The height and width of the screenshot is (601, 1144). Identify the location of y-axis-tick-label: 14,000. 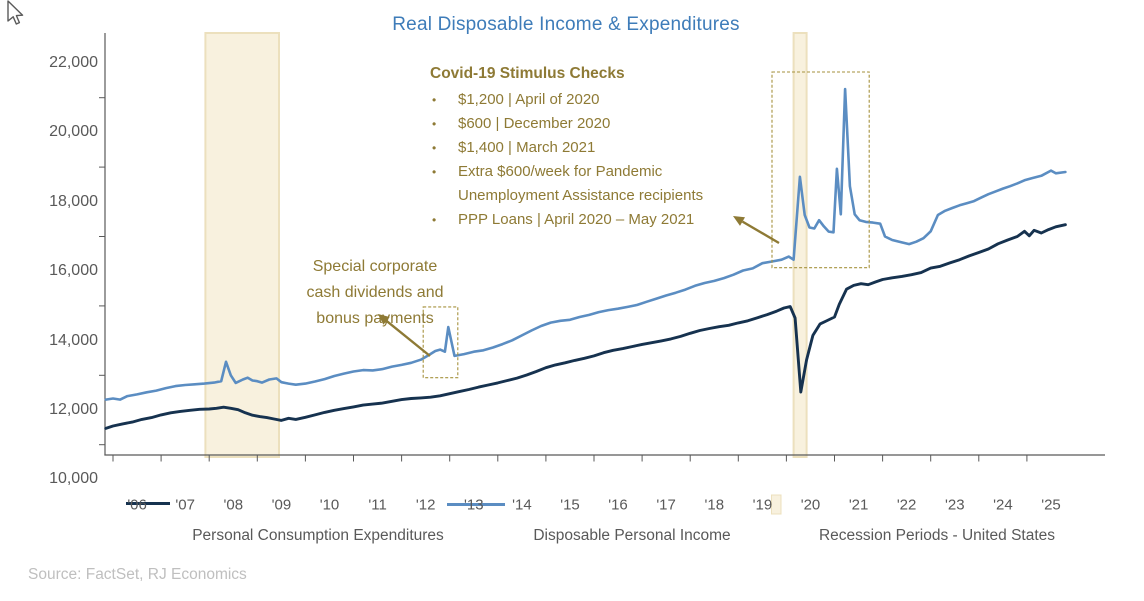
(73, 340).